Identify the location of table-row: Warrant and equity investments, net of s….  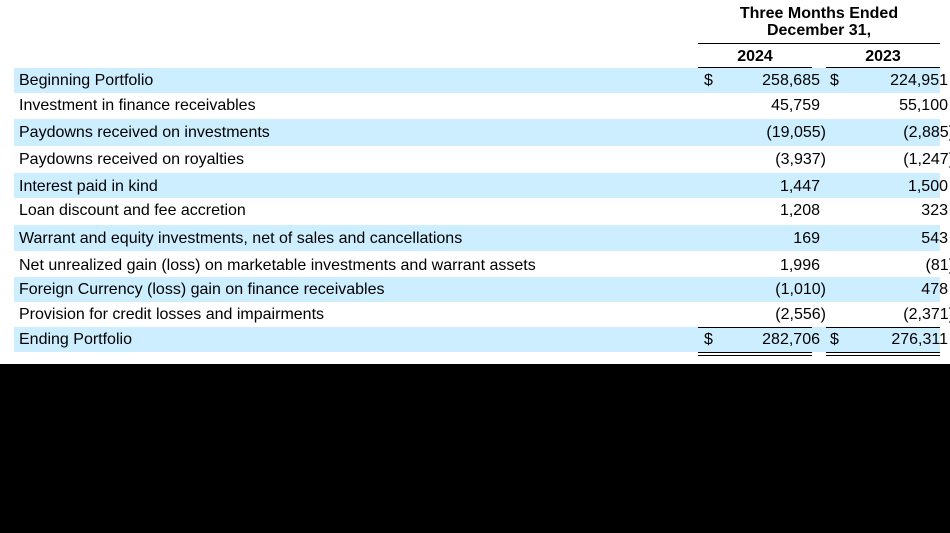
(481, 238).